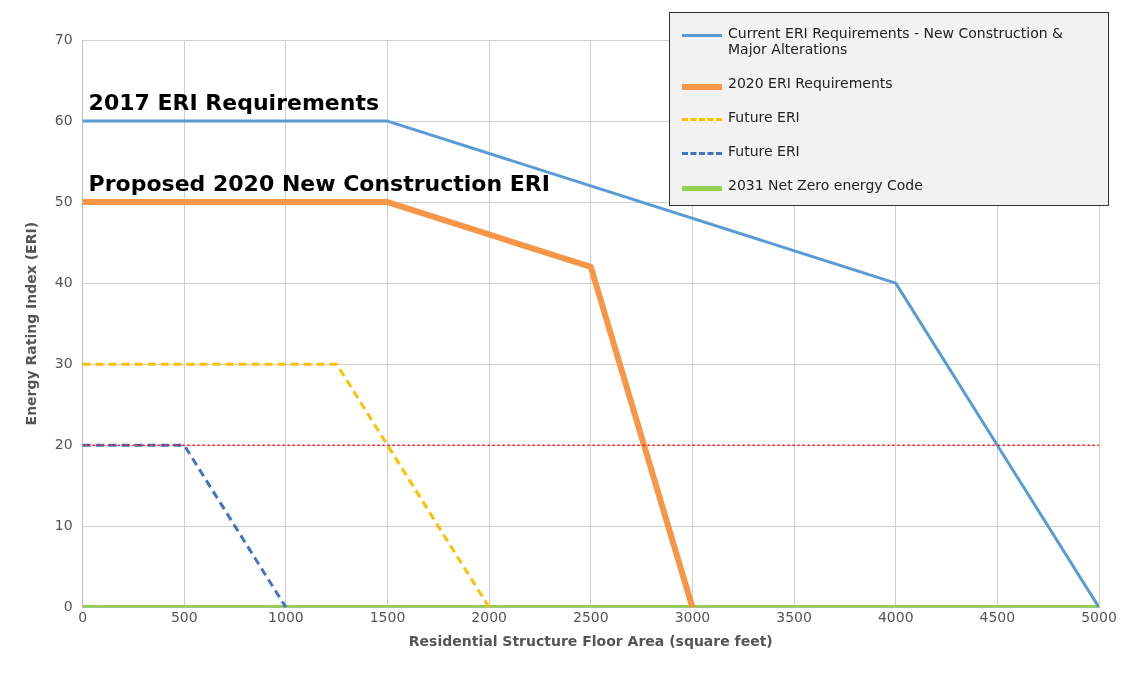 Image resolution: width=1121 pixels, height=675 pixels. Describe the element at coordinates (810, 83) in the screenshot. I see `legend-label: 2020 ERI Requirements` at that location.